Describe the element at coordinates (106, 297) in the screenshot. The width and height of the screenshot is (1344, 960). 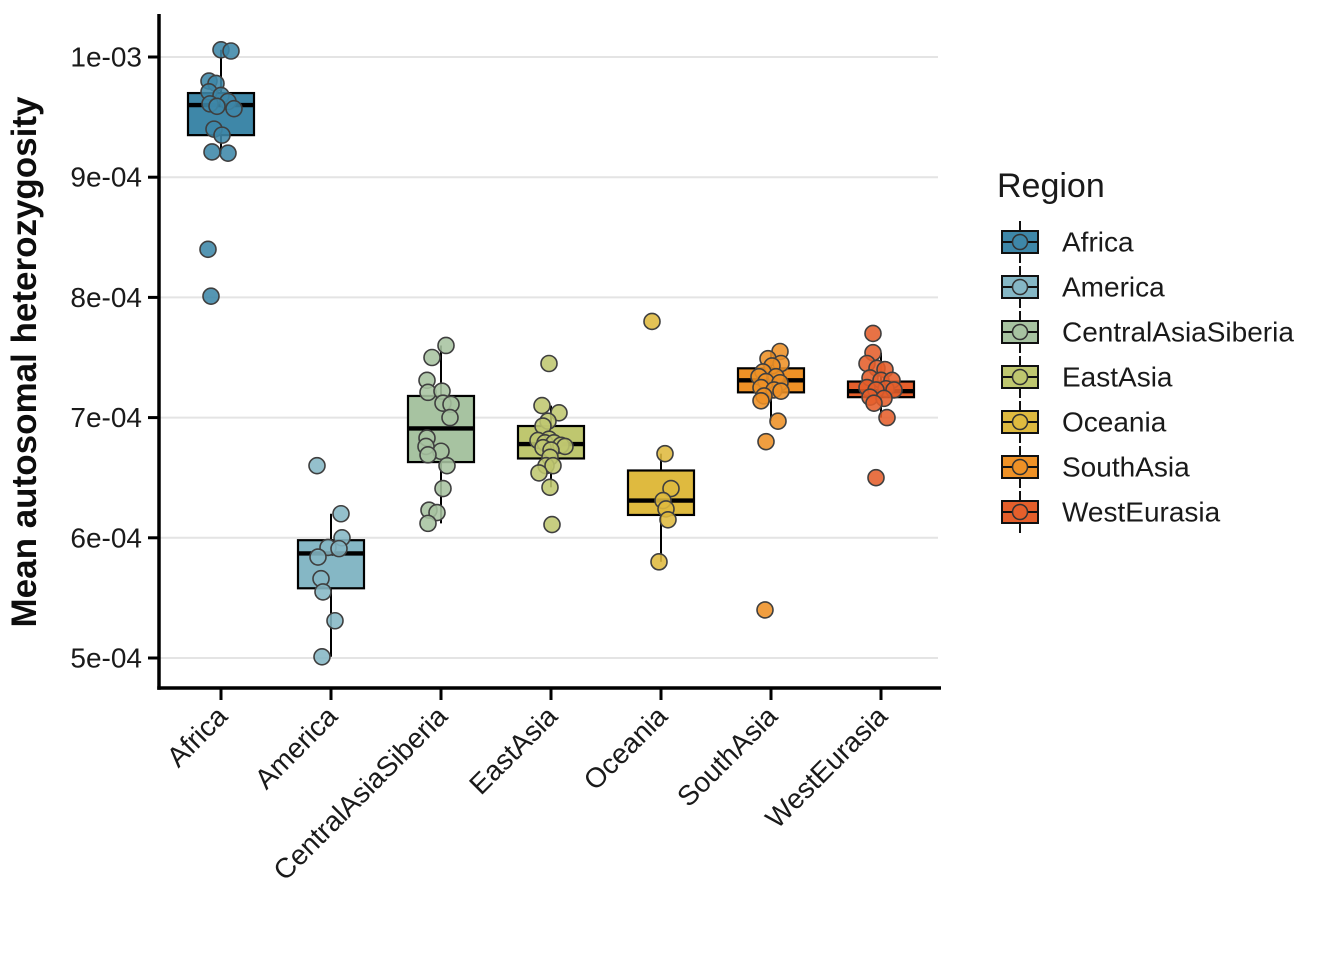
I see `y-tick-label: 8e-04` at that location.